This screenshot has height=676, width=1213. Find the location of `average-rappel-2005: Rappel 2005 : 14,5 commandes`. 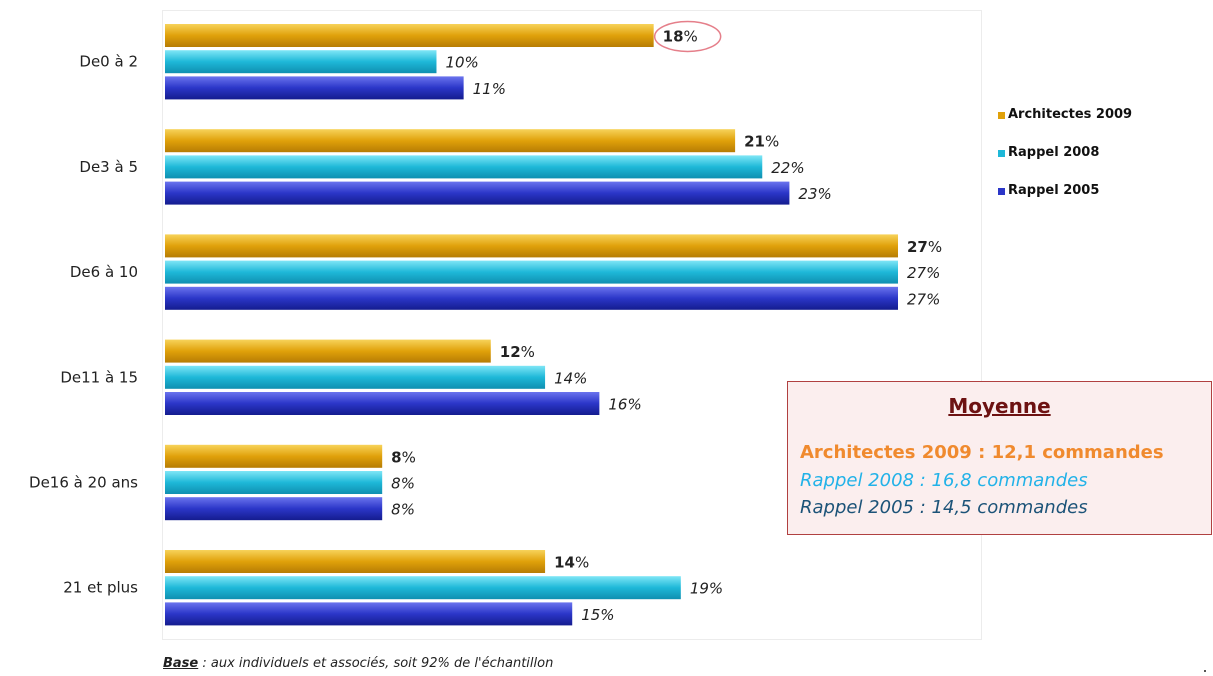

average-rappel-2005: Rappel 2005 : 14,5 commandes is located at coordinates (944, 507).